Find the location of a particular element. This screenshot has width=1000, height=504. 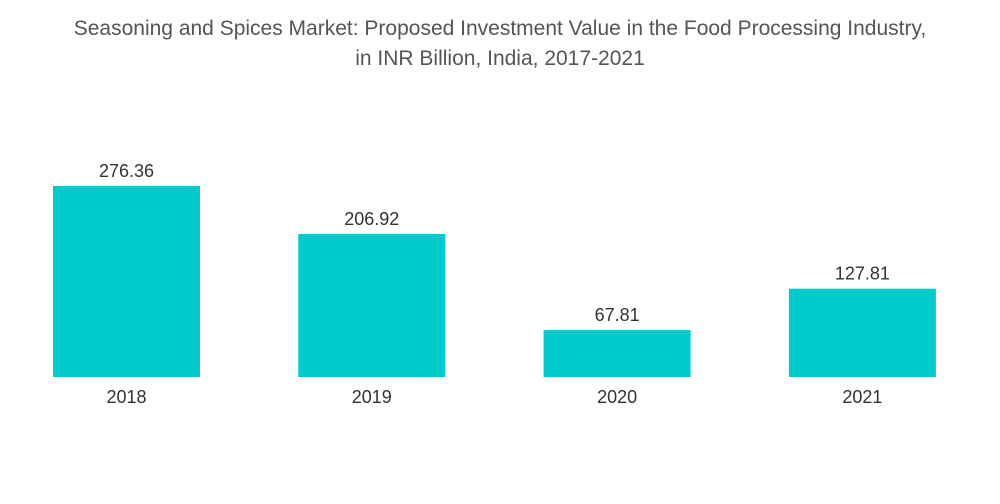

bar-2018 is located at coordinates (126, 281).